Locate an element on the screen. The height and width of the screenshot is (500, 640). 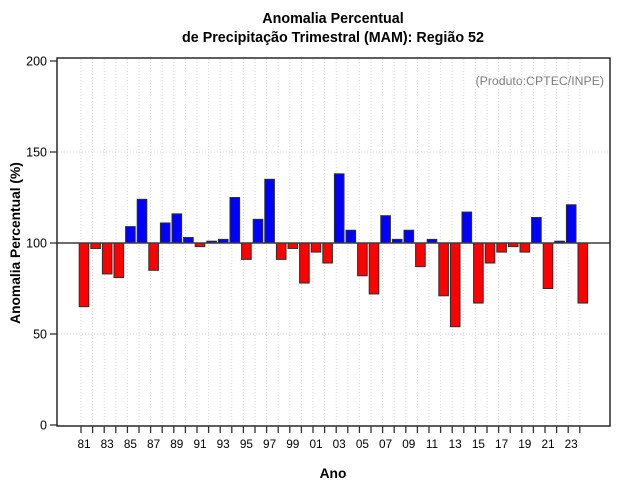
x-axis-tick-label: 95 is located at coordinates (247, 444).